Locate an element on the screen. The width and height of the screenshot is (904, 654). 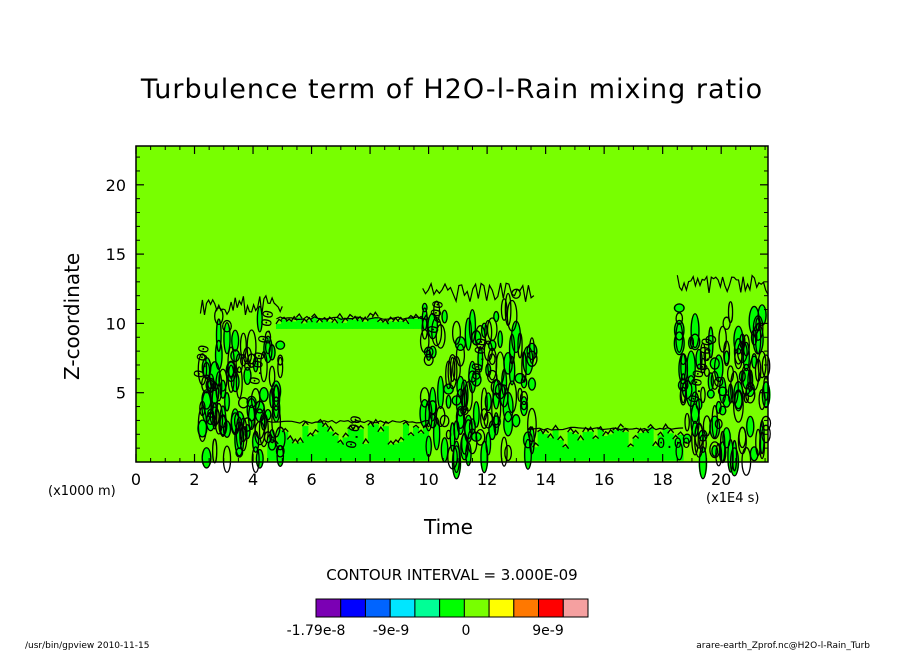
x-tick-label: 0 is located at coordinates (136, 479).